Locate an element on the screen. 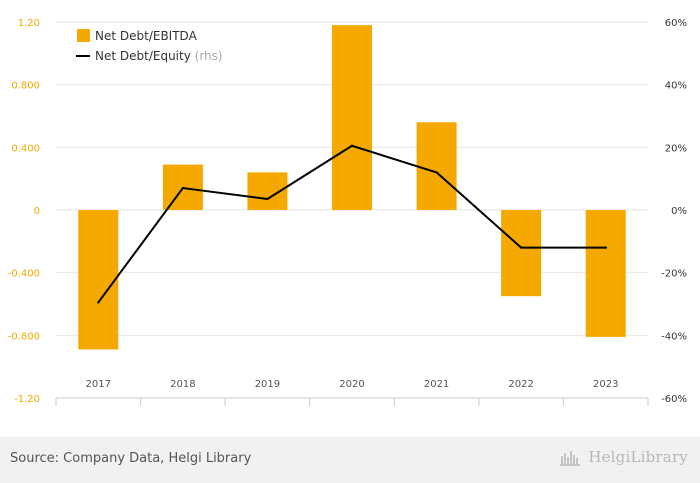 The height and width of the screenshot is (483, 700). x-tick-label: 2023 is located at coordinates (605, 384).